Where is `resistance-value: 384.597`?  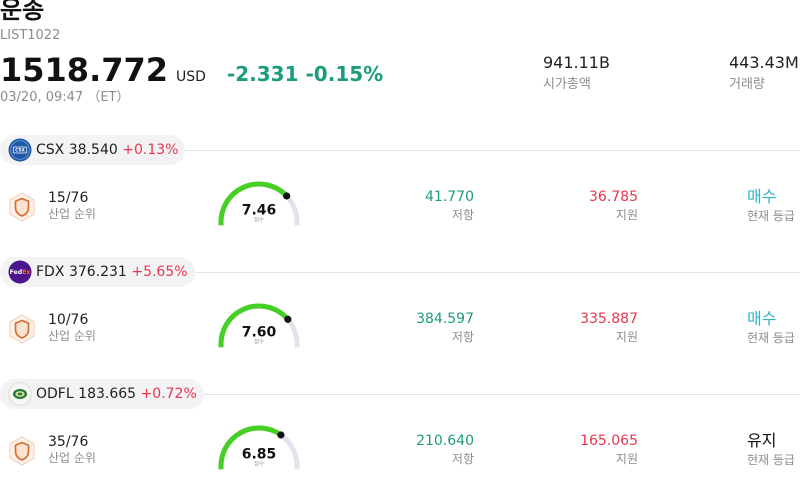 resistance-value: 384.597 is located at coordinates (445, 319).